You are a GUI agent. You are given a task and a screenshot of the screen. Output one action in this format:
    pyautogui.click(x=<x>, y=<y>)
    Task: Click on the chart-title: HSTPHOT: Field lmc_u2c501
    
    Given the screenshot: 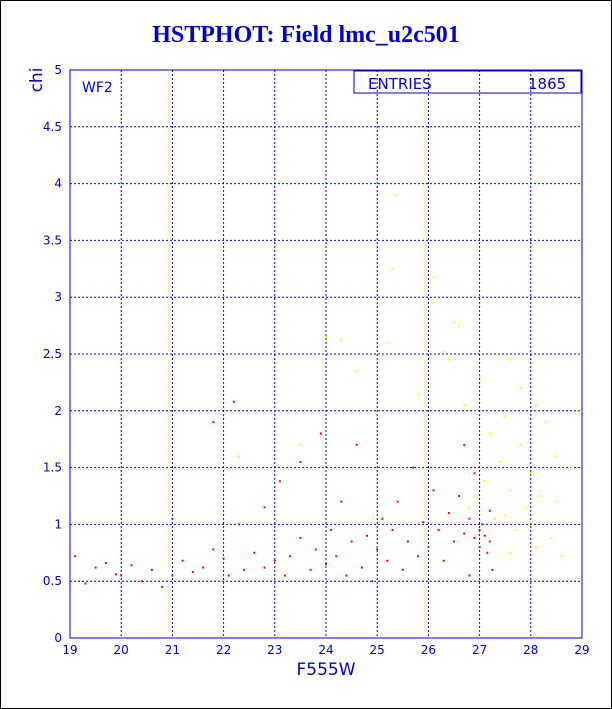 What is the action you would take?
    pyautogui.click(x=306, y=35)
    